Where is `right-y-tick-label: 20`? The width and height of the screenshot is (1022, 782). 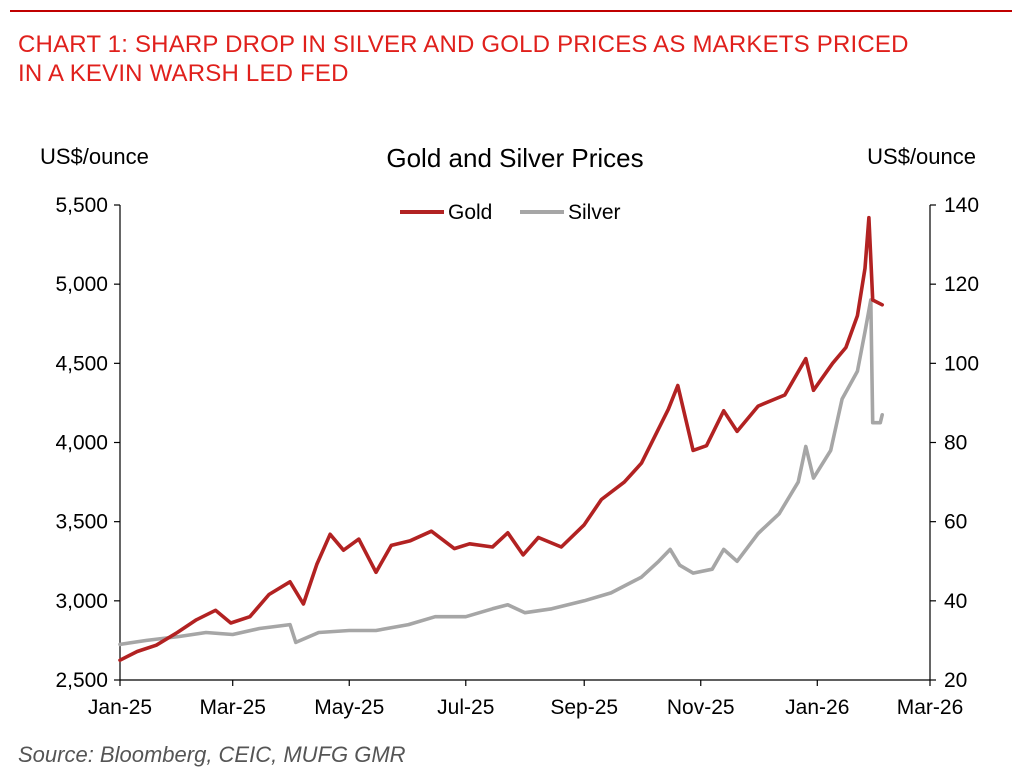 right-y-tick-label: 20 is located at coordinates (955, 680).